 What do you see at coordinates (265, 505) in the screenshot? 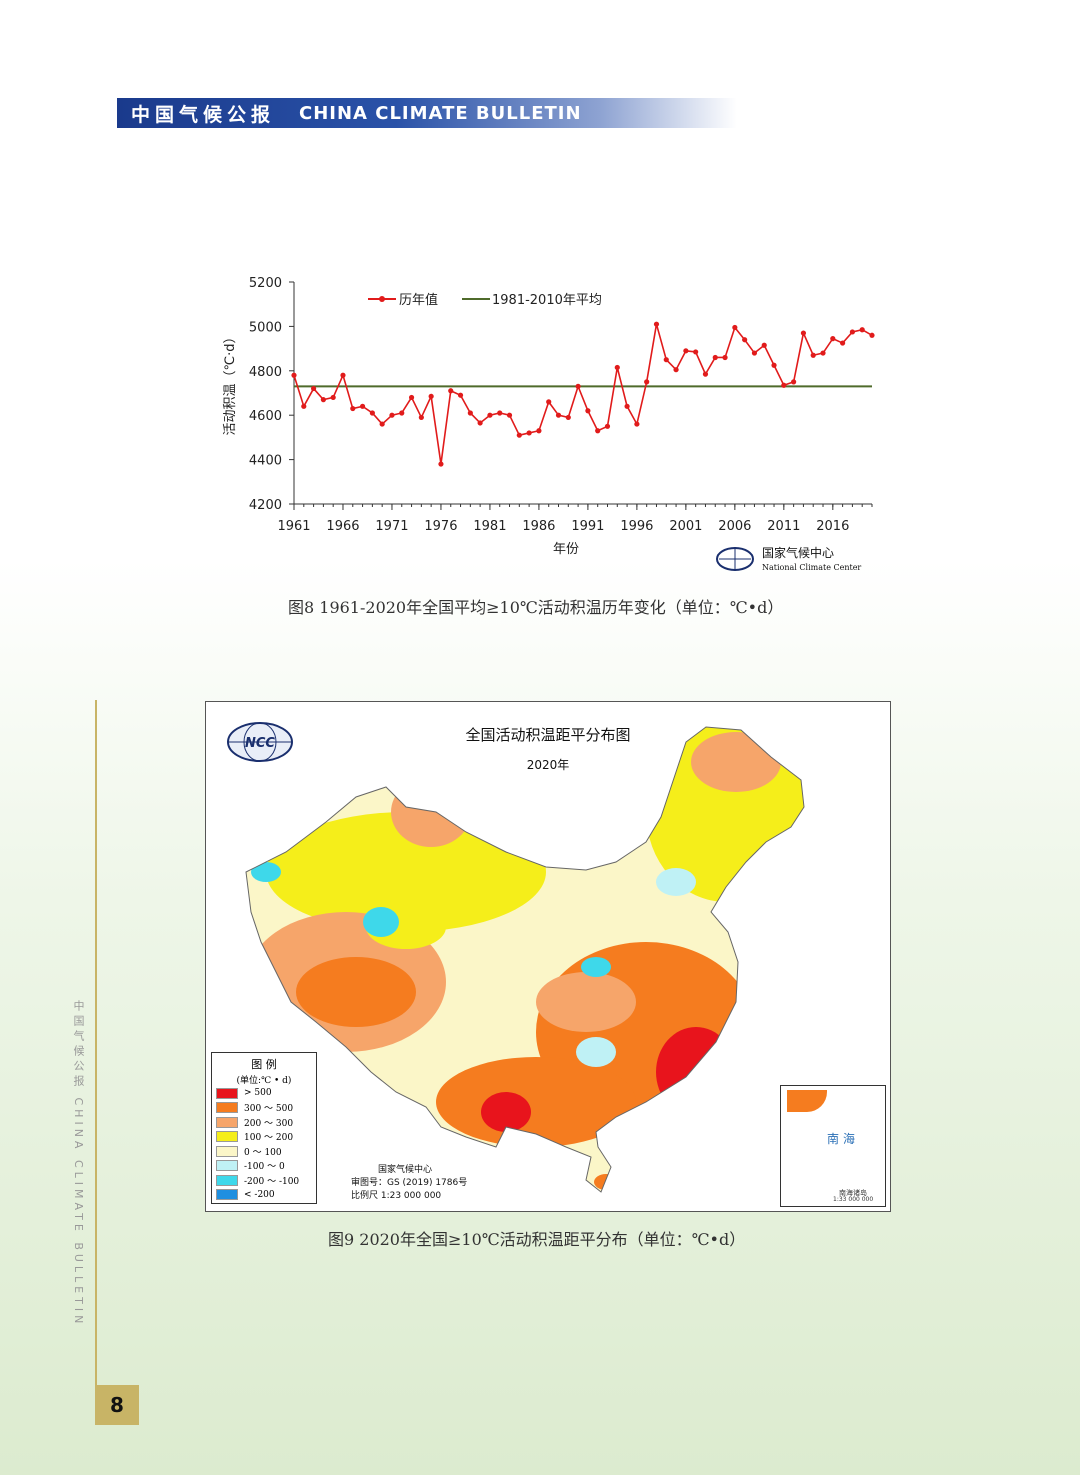
I see `y-tick-label: 4200` at bounding box center [265, 505].